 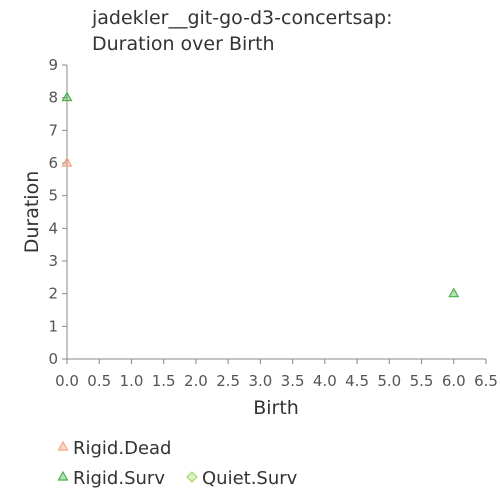 What do you see at coordinates (422, 381) in the screenshot?
I see `x-tick-label: 5.5` at bounding box center [422, 381].